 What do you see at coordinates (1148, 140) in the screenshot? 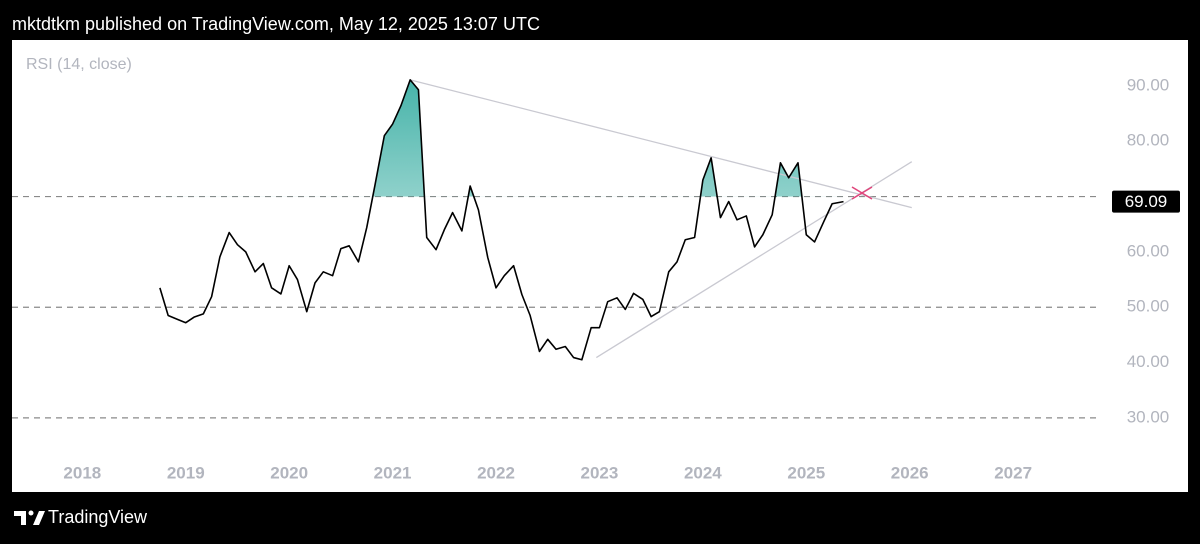
I see `y-tick-label: 80.00` at bounding box center [1148, 140].